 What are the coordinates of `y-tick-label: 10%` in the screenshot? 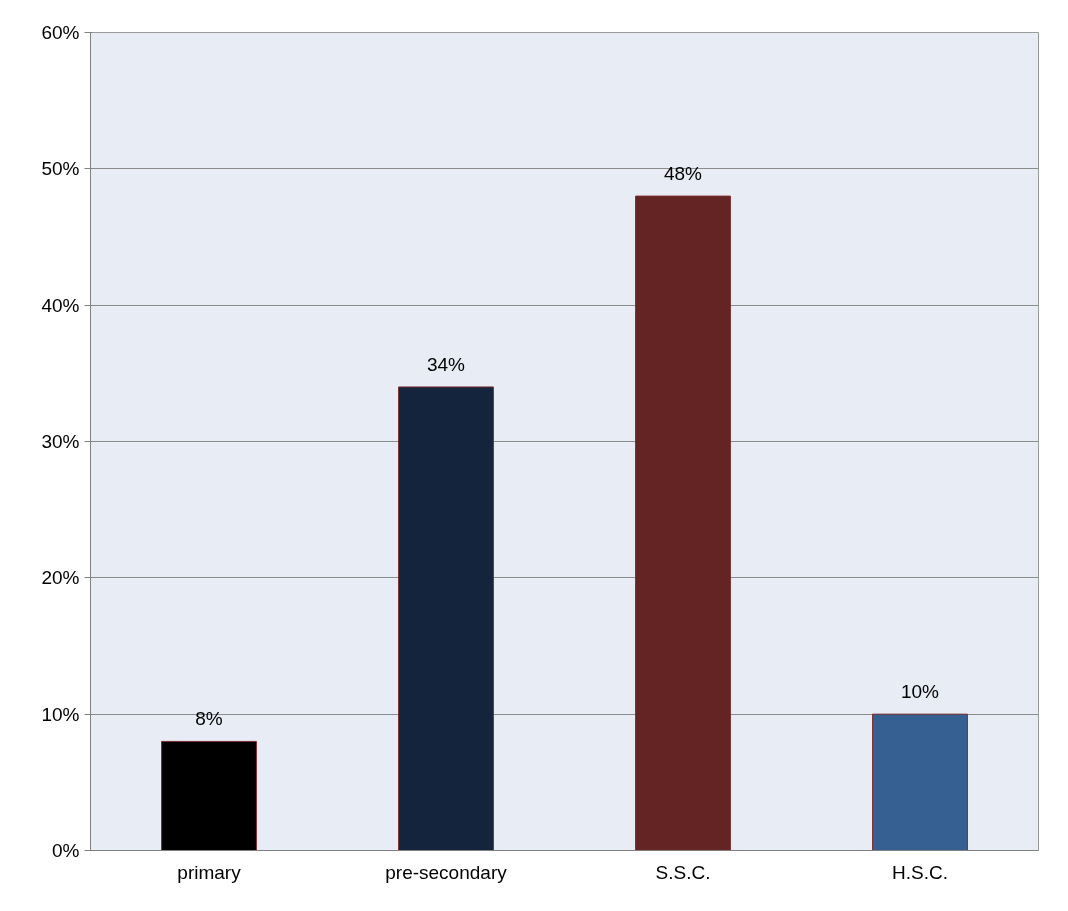 It's located at (60, 714).